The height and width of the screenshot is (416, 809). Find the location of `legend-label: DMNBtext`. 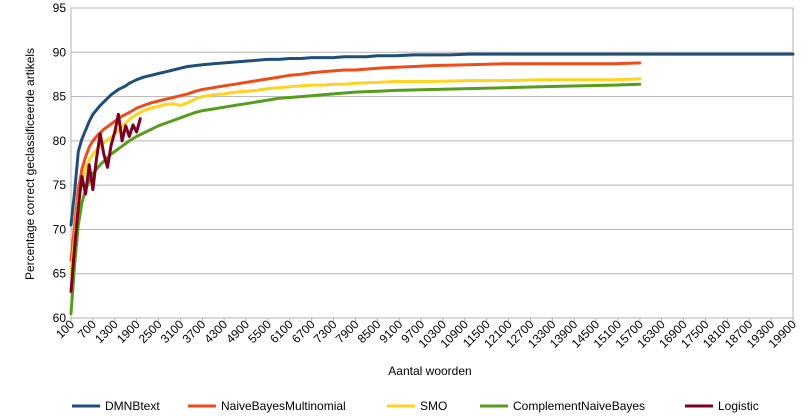

legend-label: DMNBtext is located at coordinates (132, 406).